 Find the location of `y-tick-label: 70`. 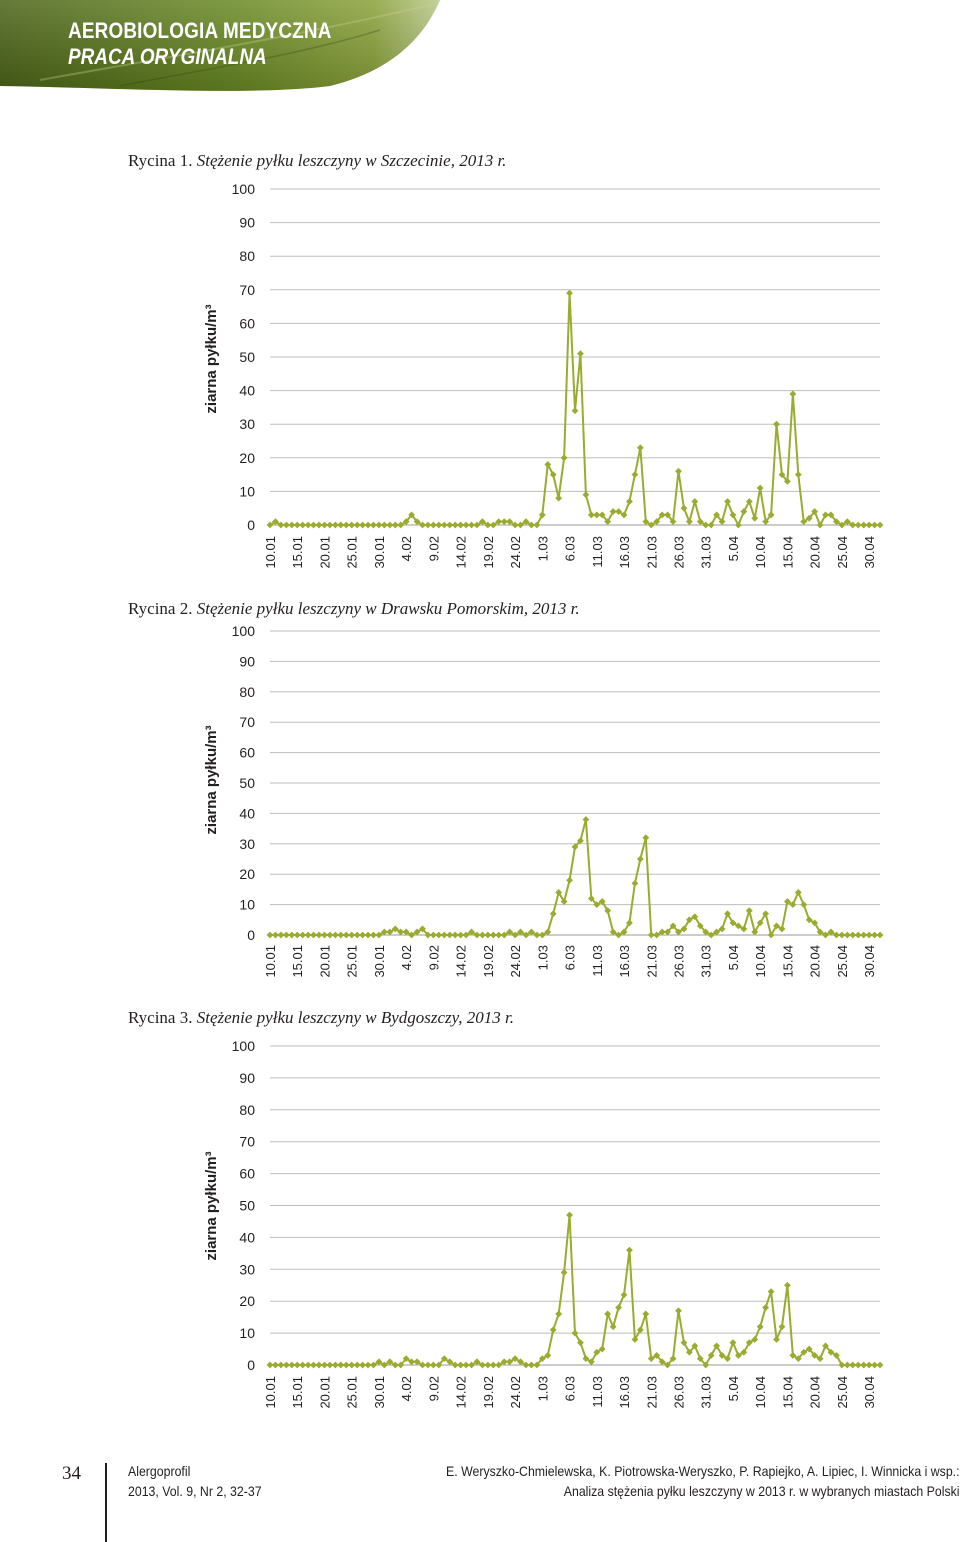

y-tick-label: 70 is located at coordinates (247, 722).